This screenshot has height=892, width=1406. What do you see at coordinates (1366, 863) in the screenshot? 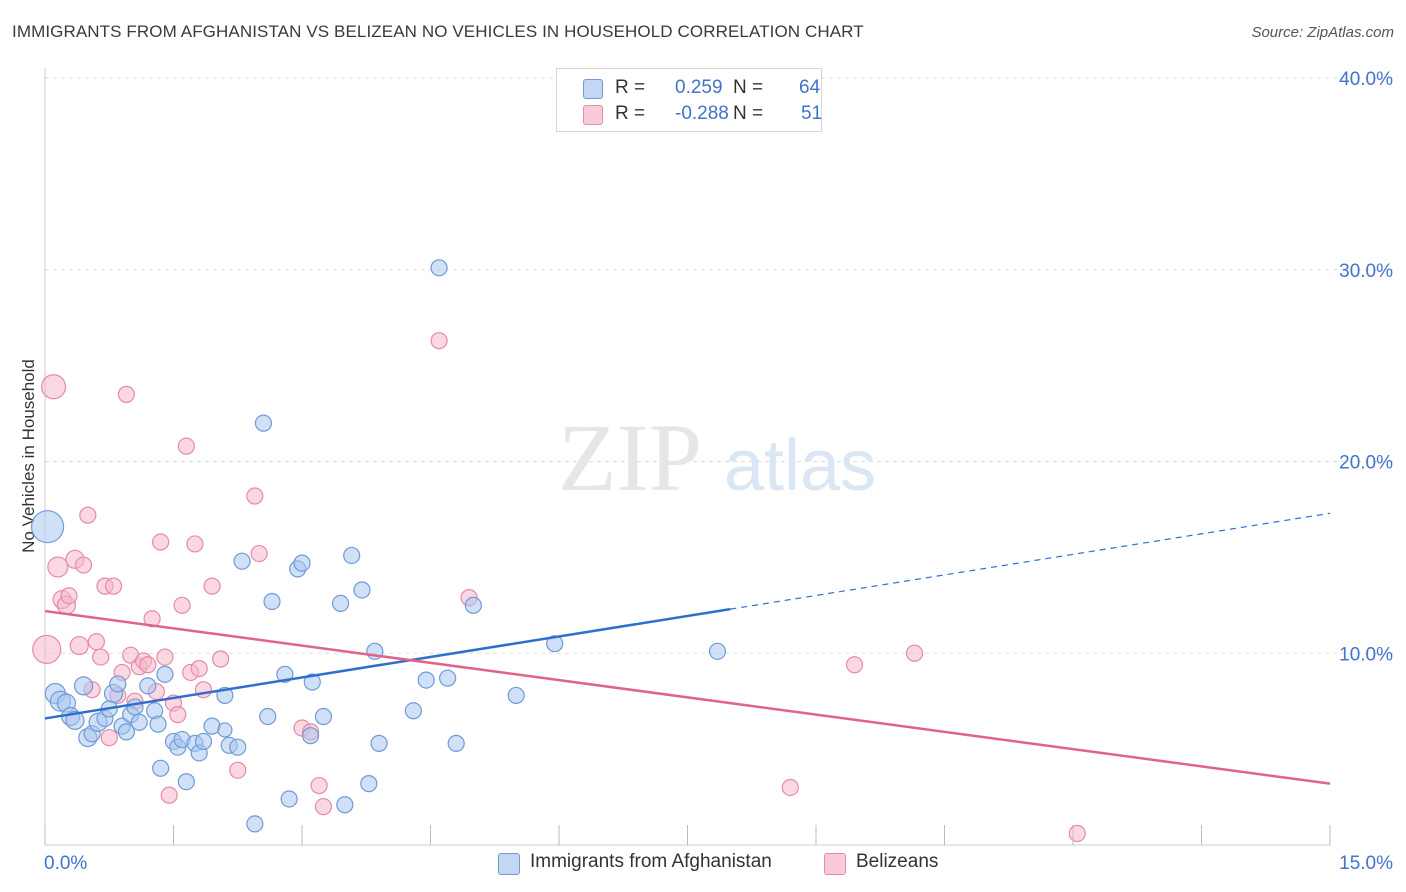
I see `x-tick-label: 15.0%` at bounding box center [1366, 863].